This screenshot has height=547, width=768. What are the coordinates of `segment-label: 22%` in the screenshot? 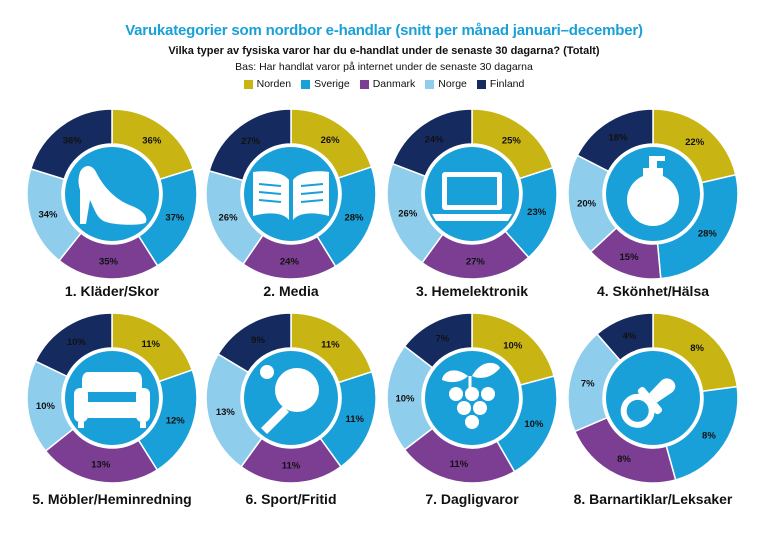 It's located at (695, 142).